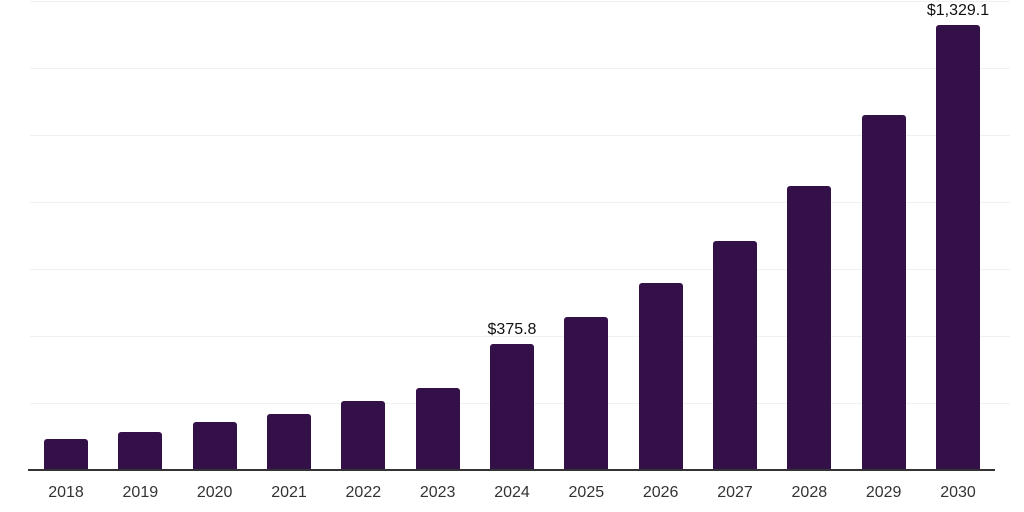  Describe the element at coordinates (140, 492) in the screenshot. I see `x-axis-label-2019: 2019` at that location.